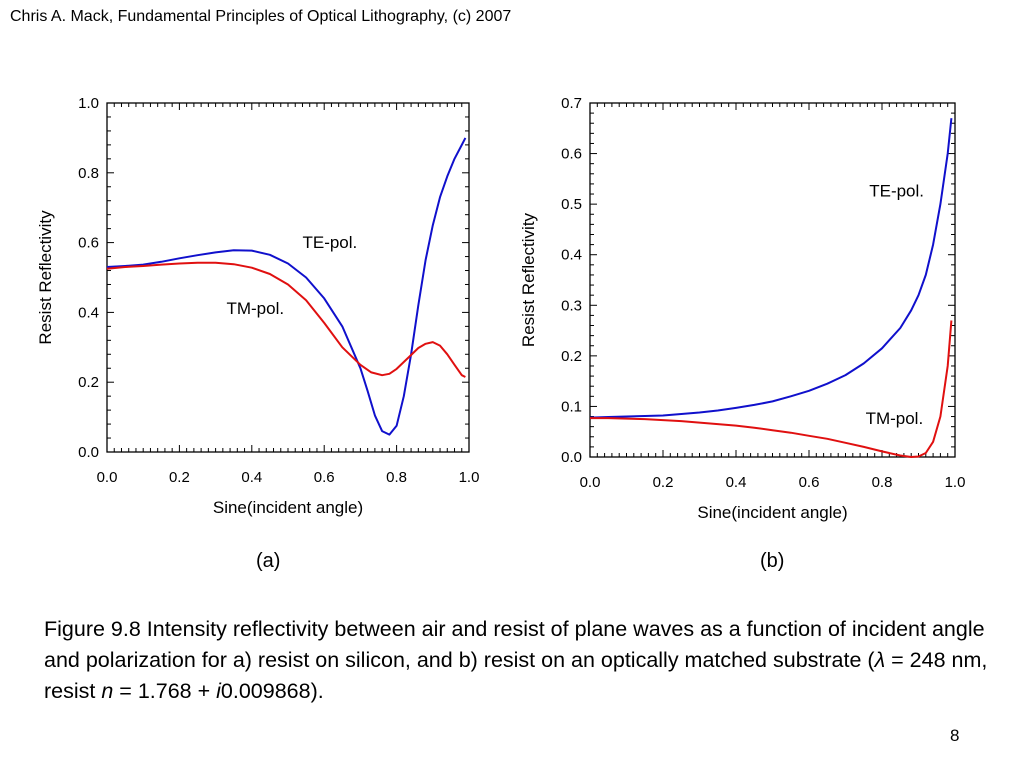 This screenshot has width=1024, height=768. What do you see at coordinates (88, 173) in the screenshot?
I see `y-tick-label-a: 0.8` at bounding box center [88, 173].